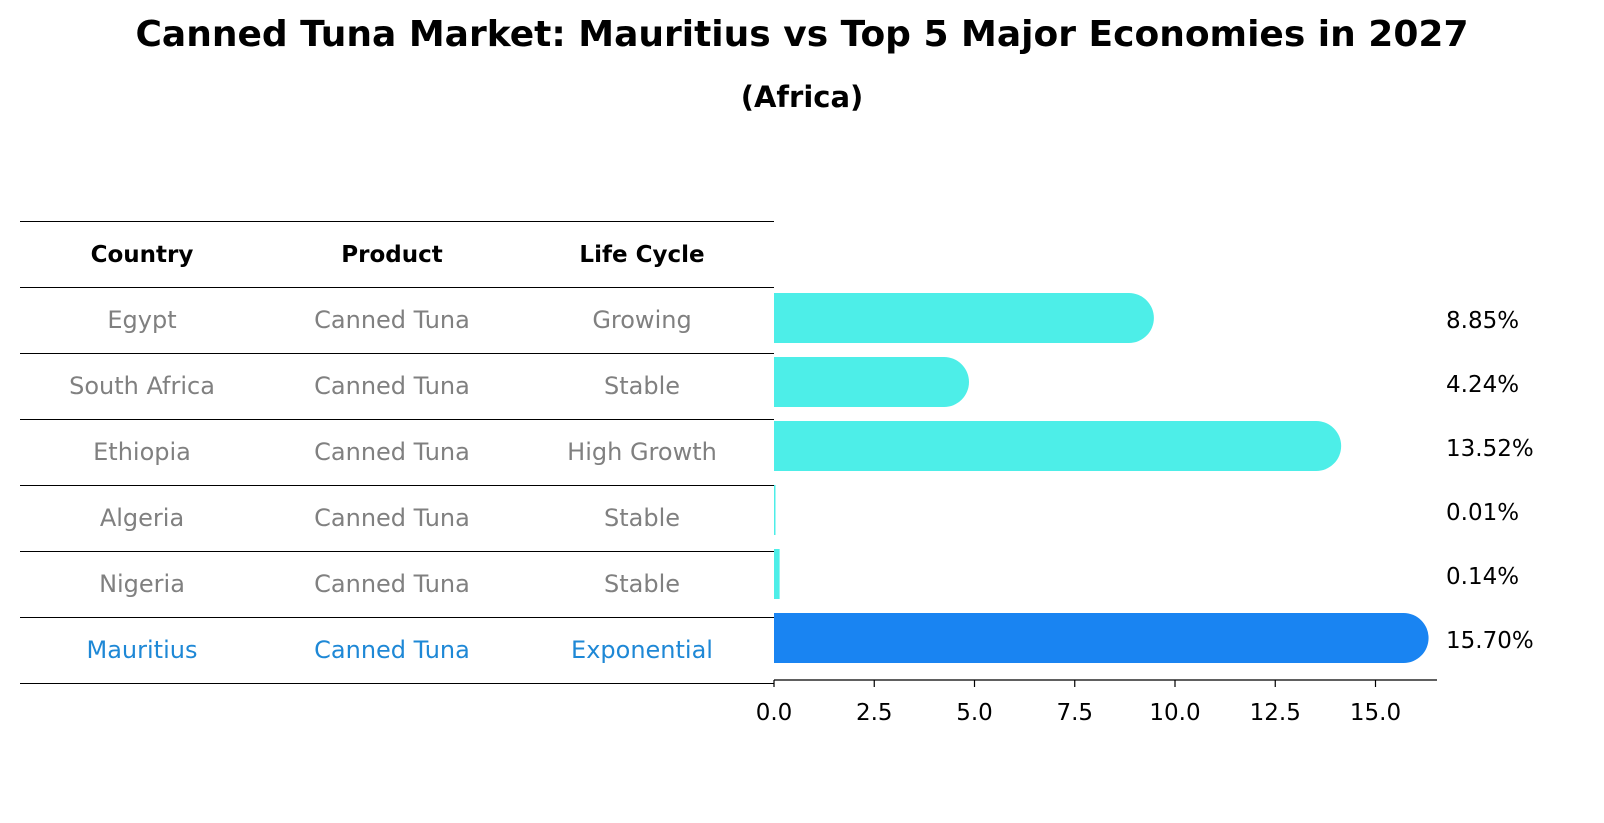 This screenshot has width=1604, height=823. Describe the element at coordinates (642, 320) in the screenshot. I see `table-cell: Growing` at that location.